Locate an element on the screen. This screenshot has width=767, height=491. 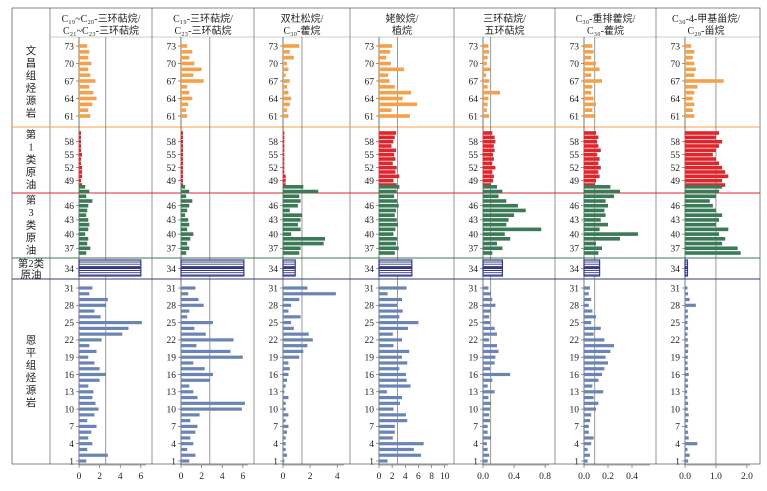
y-tick-label: 37 is located at coordinates (575, 250).